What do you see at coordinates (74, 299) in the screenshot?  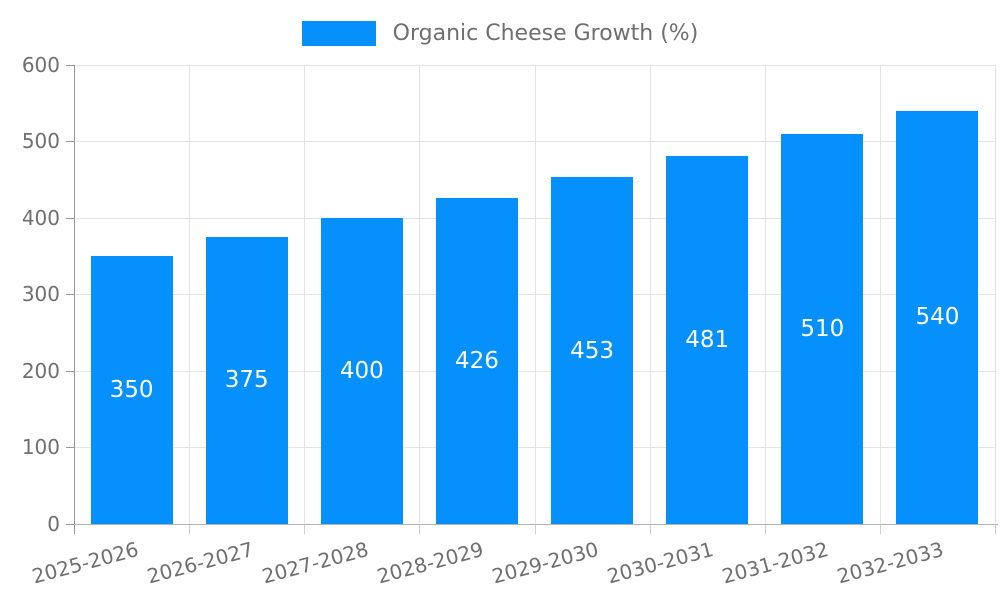 I see `y-axis-line` at bounding box center [74, 299].